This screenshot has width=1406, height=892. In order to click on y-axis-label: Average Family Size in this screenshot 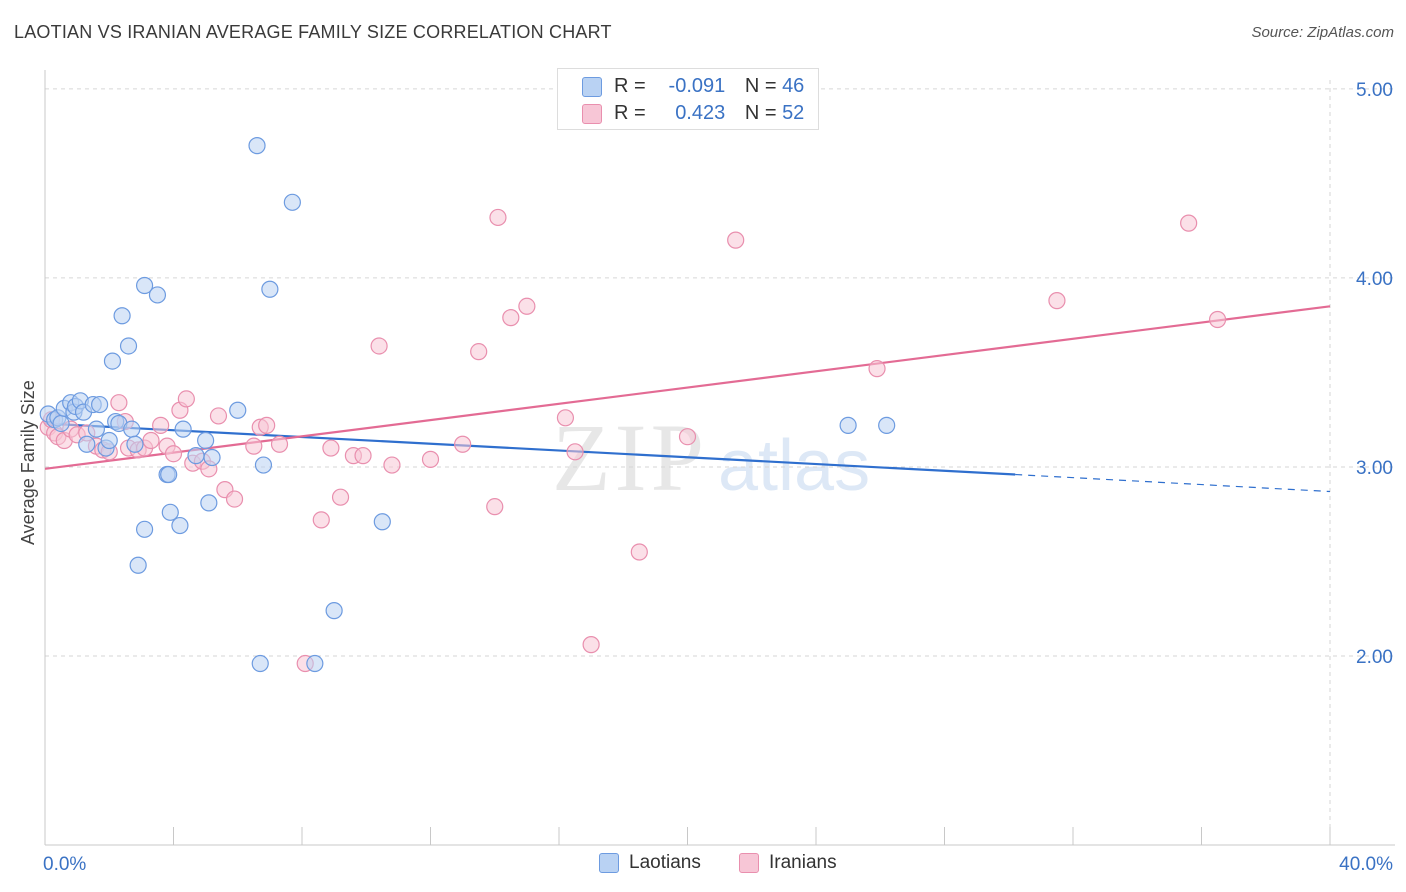, I will do `click(28, 462)`.